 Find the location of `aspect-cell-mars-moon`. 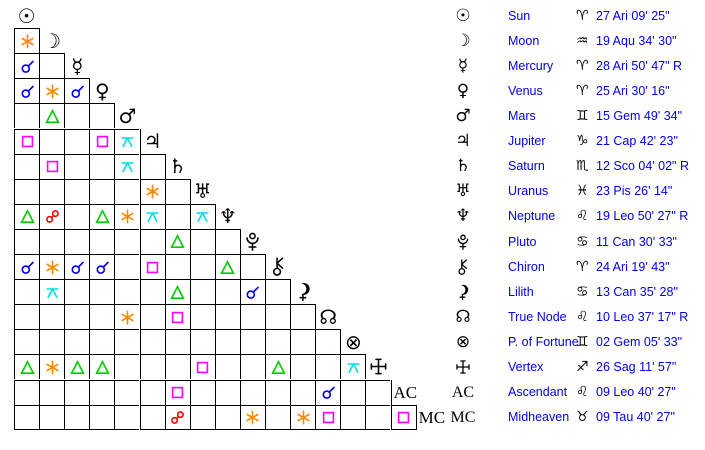

aspect-cell-mars-moon is located at coordinates (52, 116).